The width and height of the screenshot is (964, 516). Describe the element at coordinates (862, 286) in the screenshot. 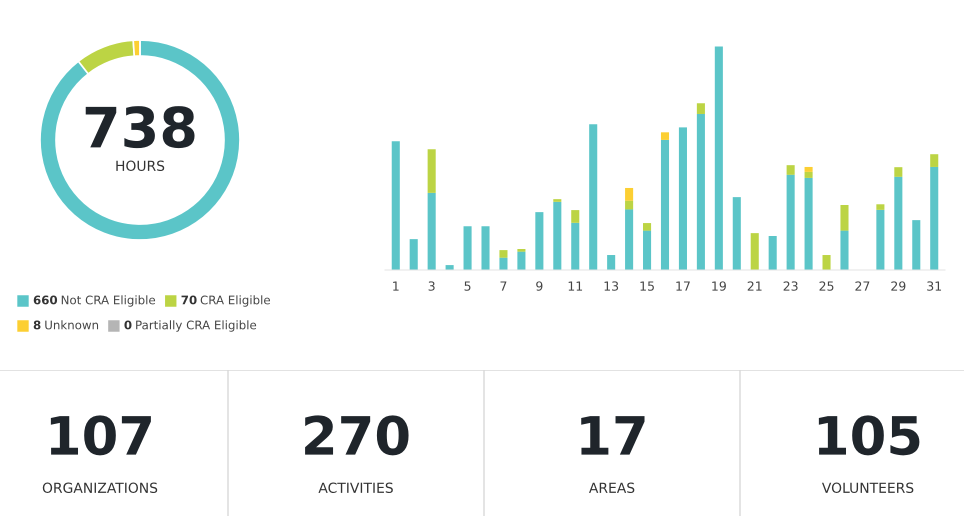

I see `x-tick-label: 27` at that location.